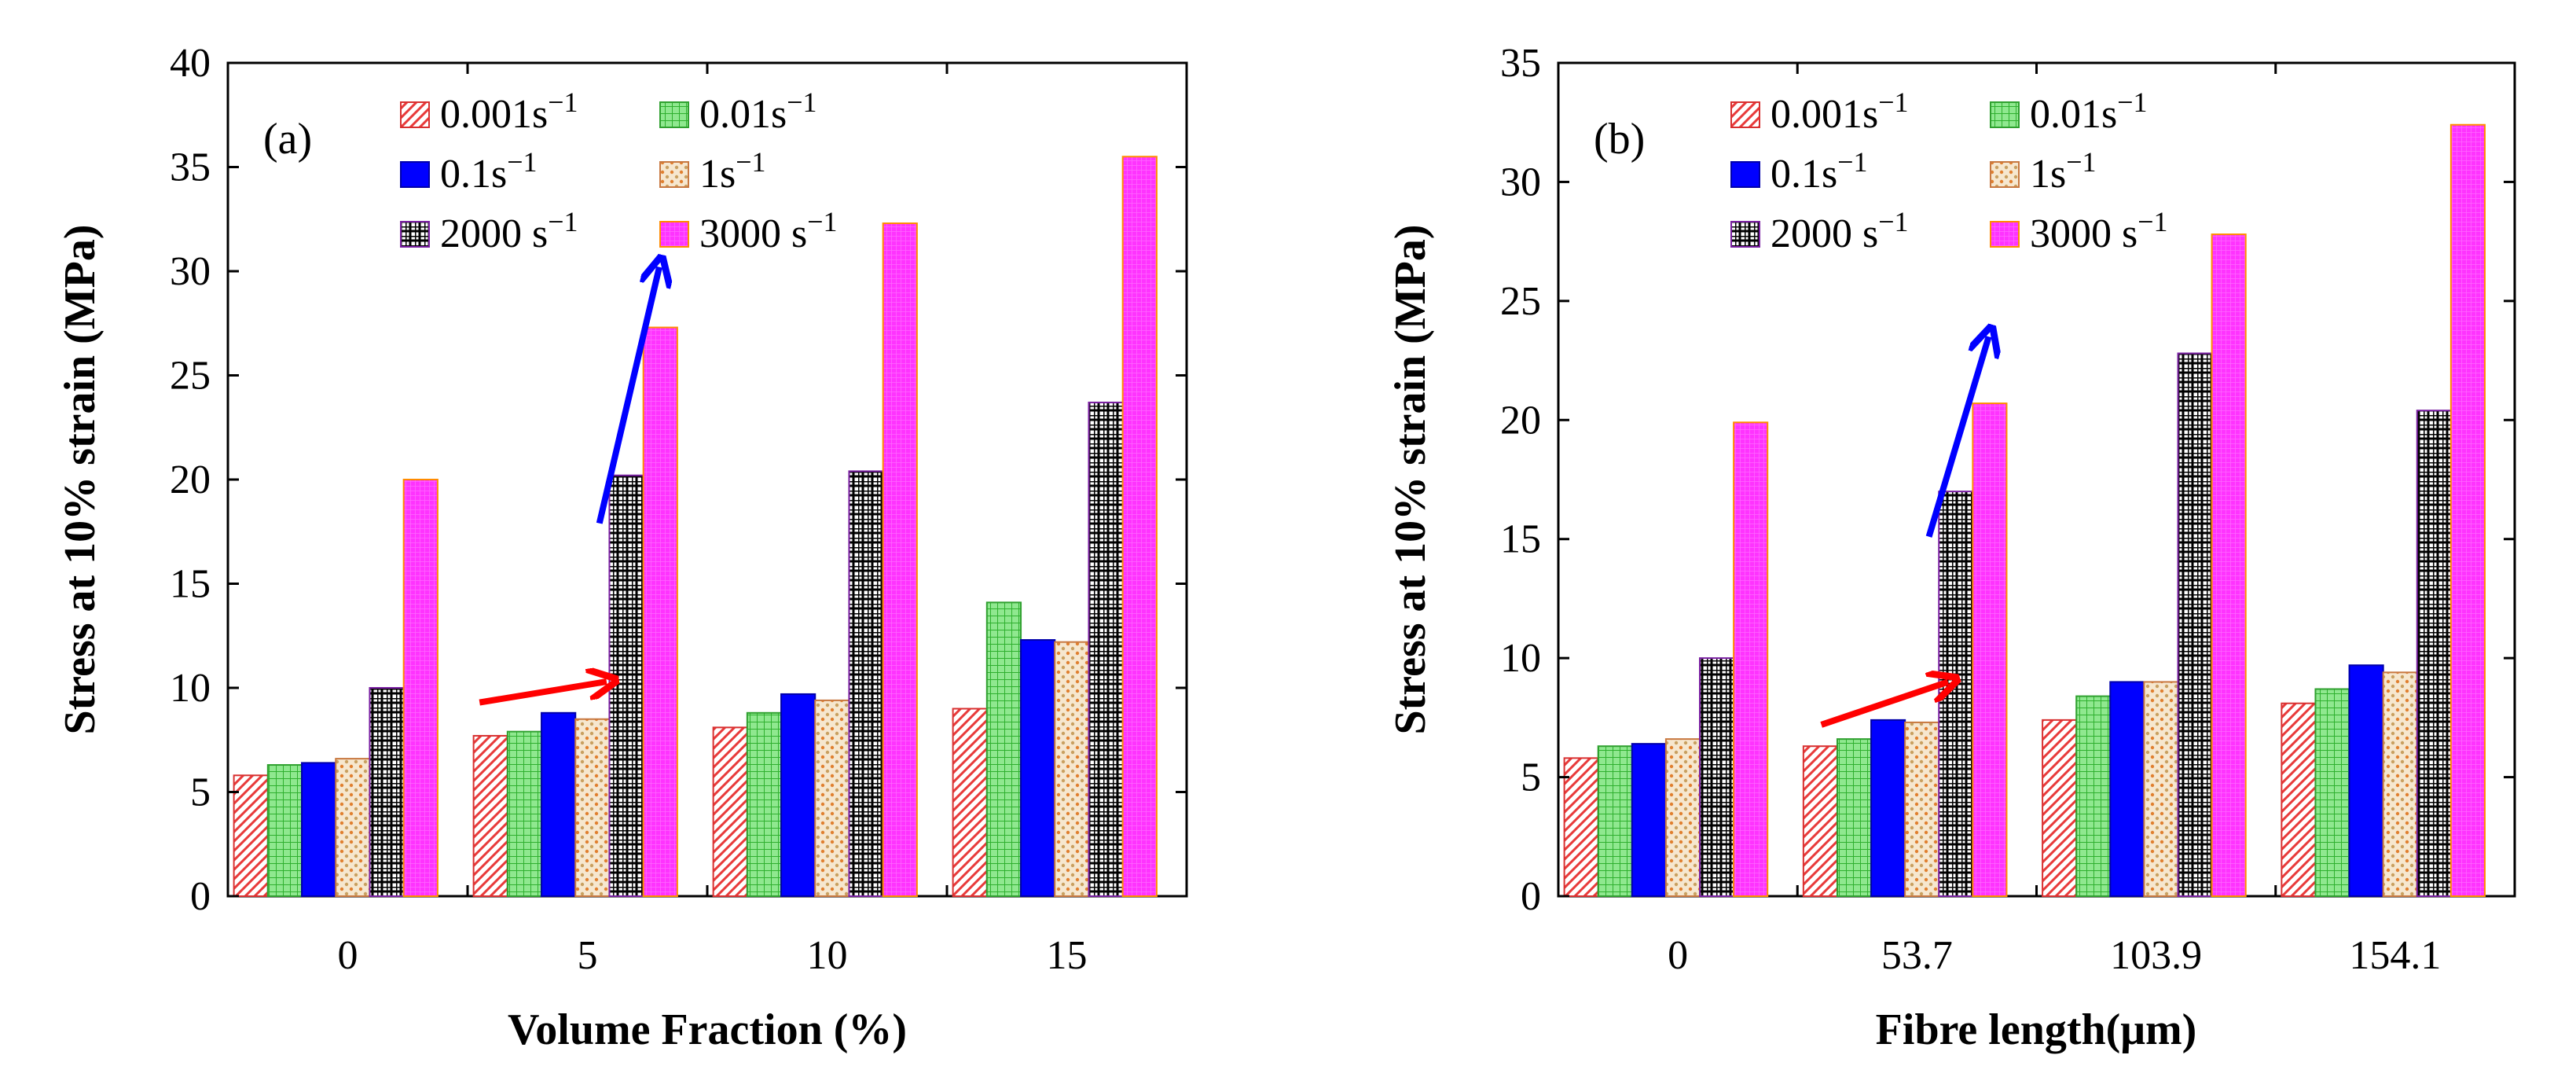  What do you see at coordinates (1884, 705) in the screenshot?
I see `red-arrow` at bounding box center [1884, 705].